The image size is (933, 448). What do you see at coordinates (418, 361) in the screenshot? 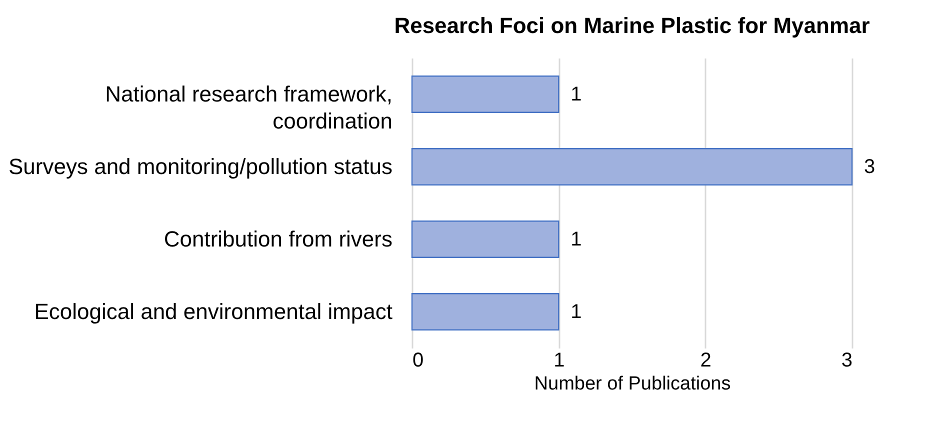
I see `x-tick-label: 0` at bounding box center [418, 361].